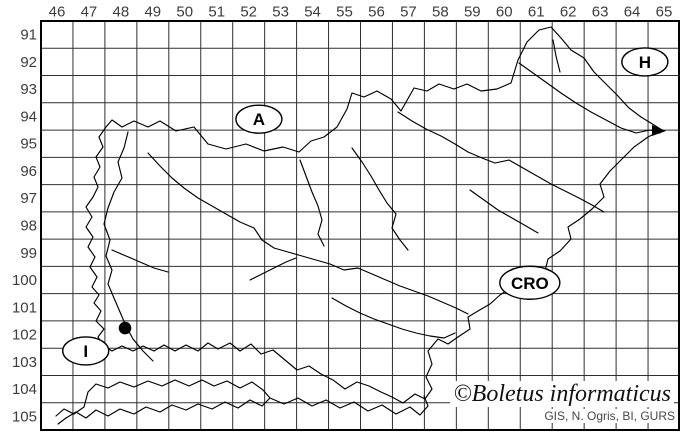 The image size is (680, 436). What do you see at coordinates (24, 389) in the screenshot?
I see `row-label: 104` at bounding box center [24, 389].